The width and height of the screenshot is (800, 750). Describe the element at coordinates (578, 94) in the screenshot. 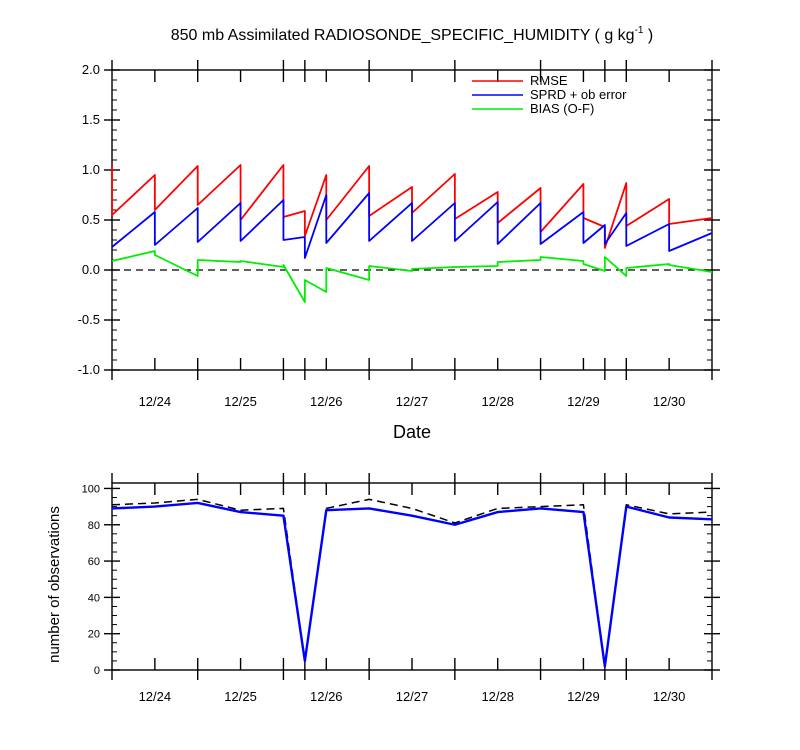

I see `legend-label-sprd-ob-error: SPRD + ob error` at that location.